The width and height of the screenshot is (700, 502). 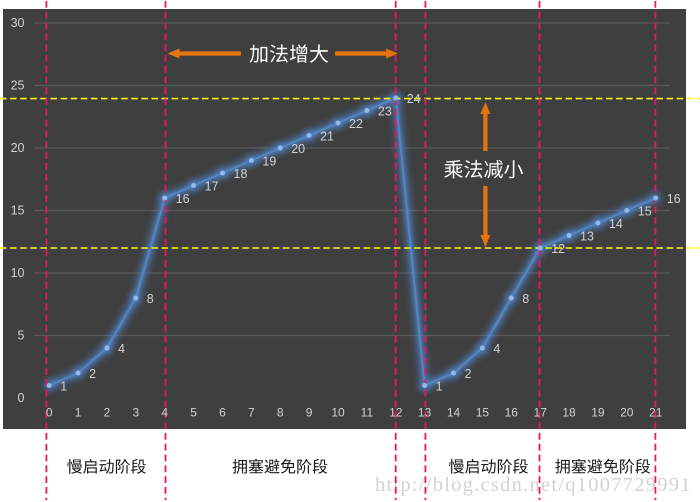 What do you see at coordinates (356, 124) in the screenshot?
I see `svg-text: 22` at bounding box center [356, 124].